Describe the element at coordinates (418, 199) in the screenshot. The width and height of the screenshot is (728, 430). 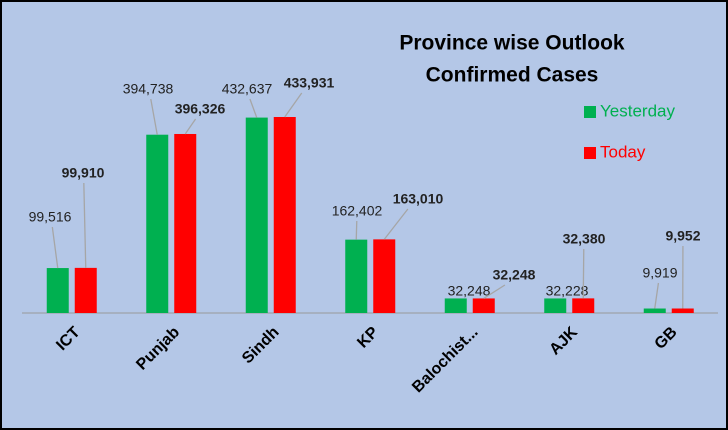
I see `data-label: 163,010` at that location.